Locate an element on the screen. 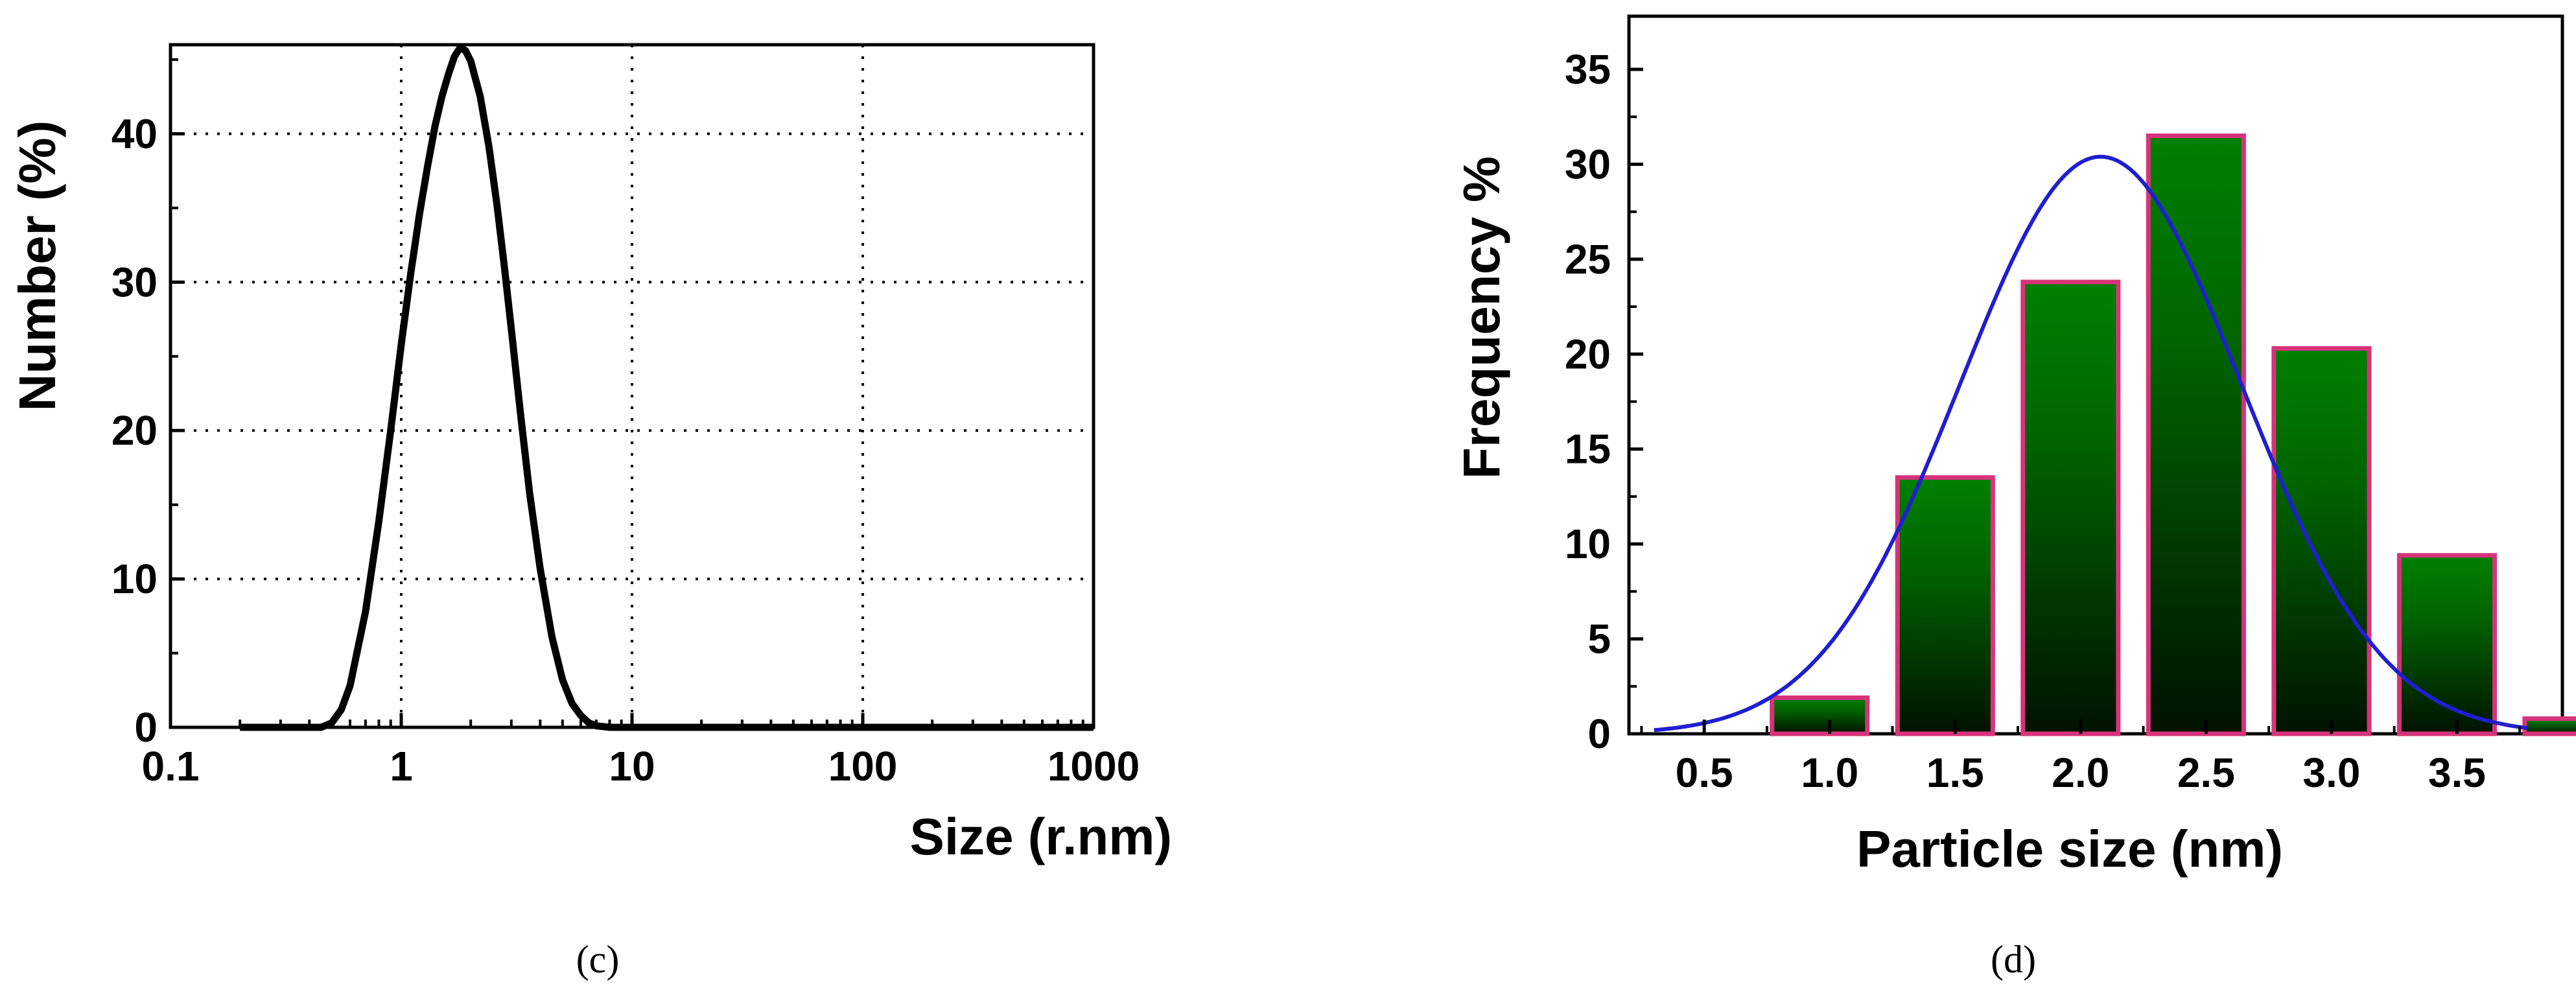 This screenshot has width=2576, height=997. panel-d-x-tick-label: 2.0 is located at coordinates (2080, 773).